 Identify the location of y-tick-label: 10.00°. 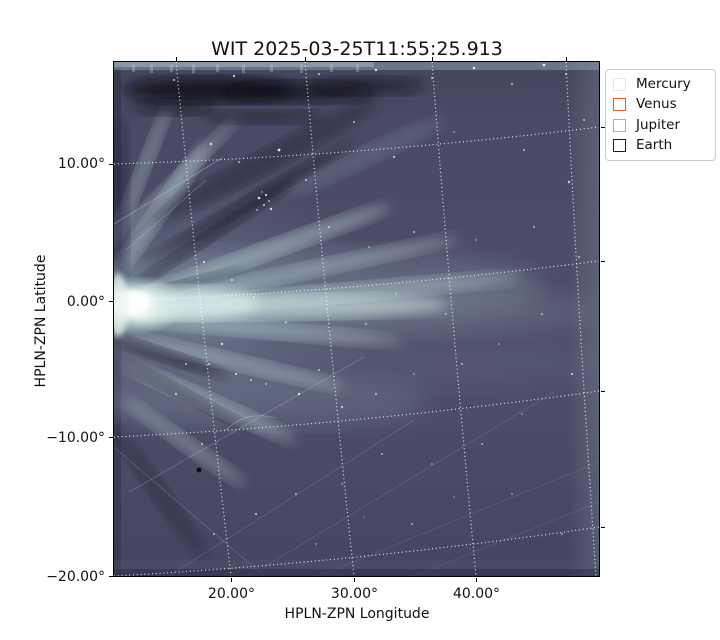
(81, 164).